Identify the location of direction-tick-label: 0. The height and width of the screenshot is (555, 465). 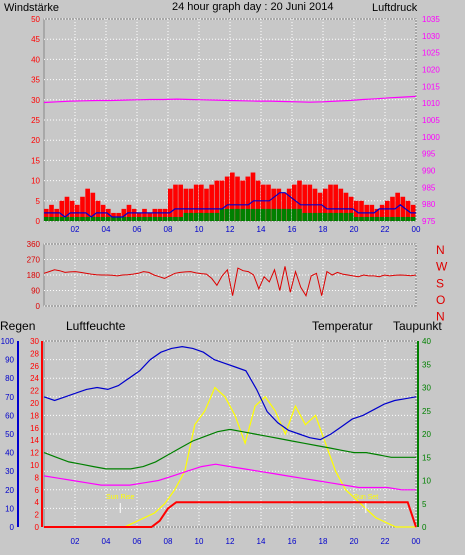
(38, 306).